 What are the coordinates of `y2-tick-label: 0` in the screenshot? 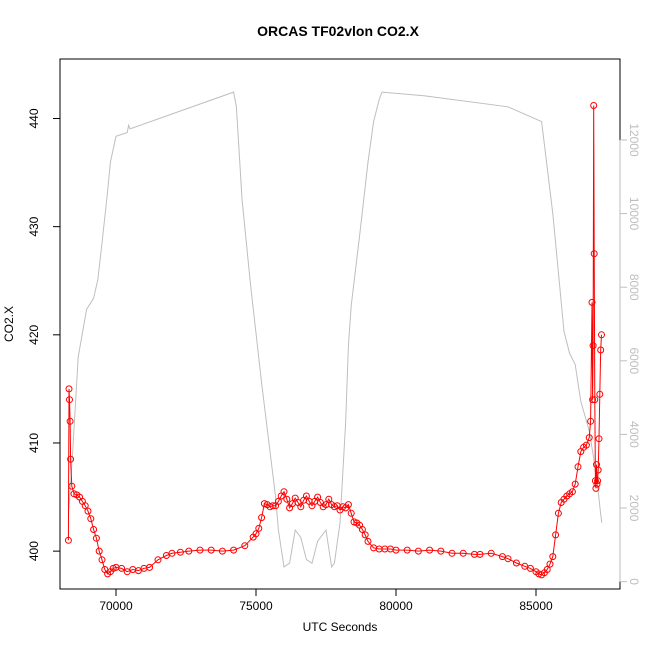 It's located at (634, 581).